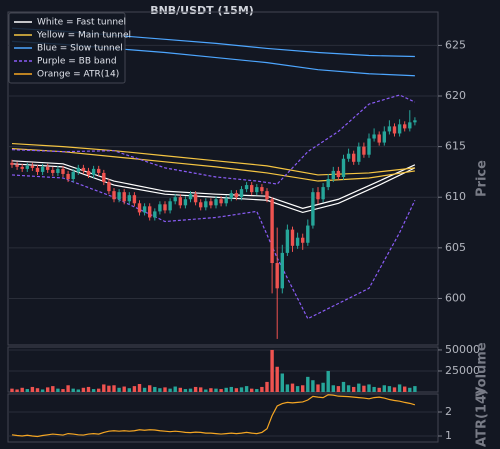 Image resolution: width=500 pixels, height=449 pixels. What do you see at coordinates (448, 435) in the screenshot?
I see `y-tick-label: 1` at bounding box center [448, 435].